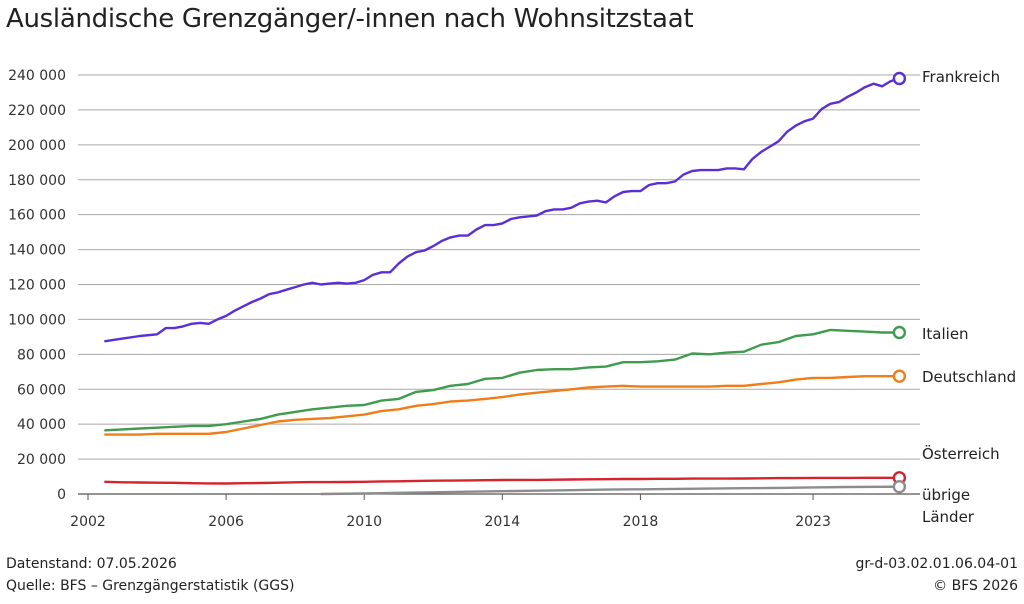 The height and width of the screenshot is (604, 1024). What do you see at coordinates (37, 76) in the screenshot?
I see `y-tick-label: 240 000` at bounding box center [37, 76].